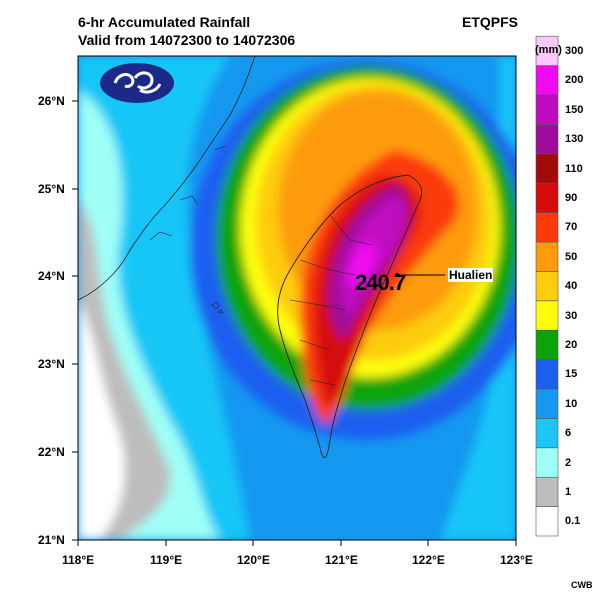  I want to click on colorbar-label-110: 110, so click(574, 168).